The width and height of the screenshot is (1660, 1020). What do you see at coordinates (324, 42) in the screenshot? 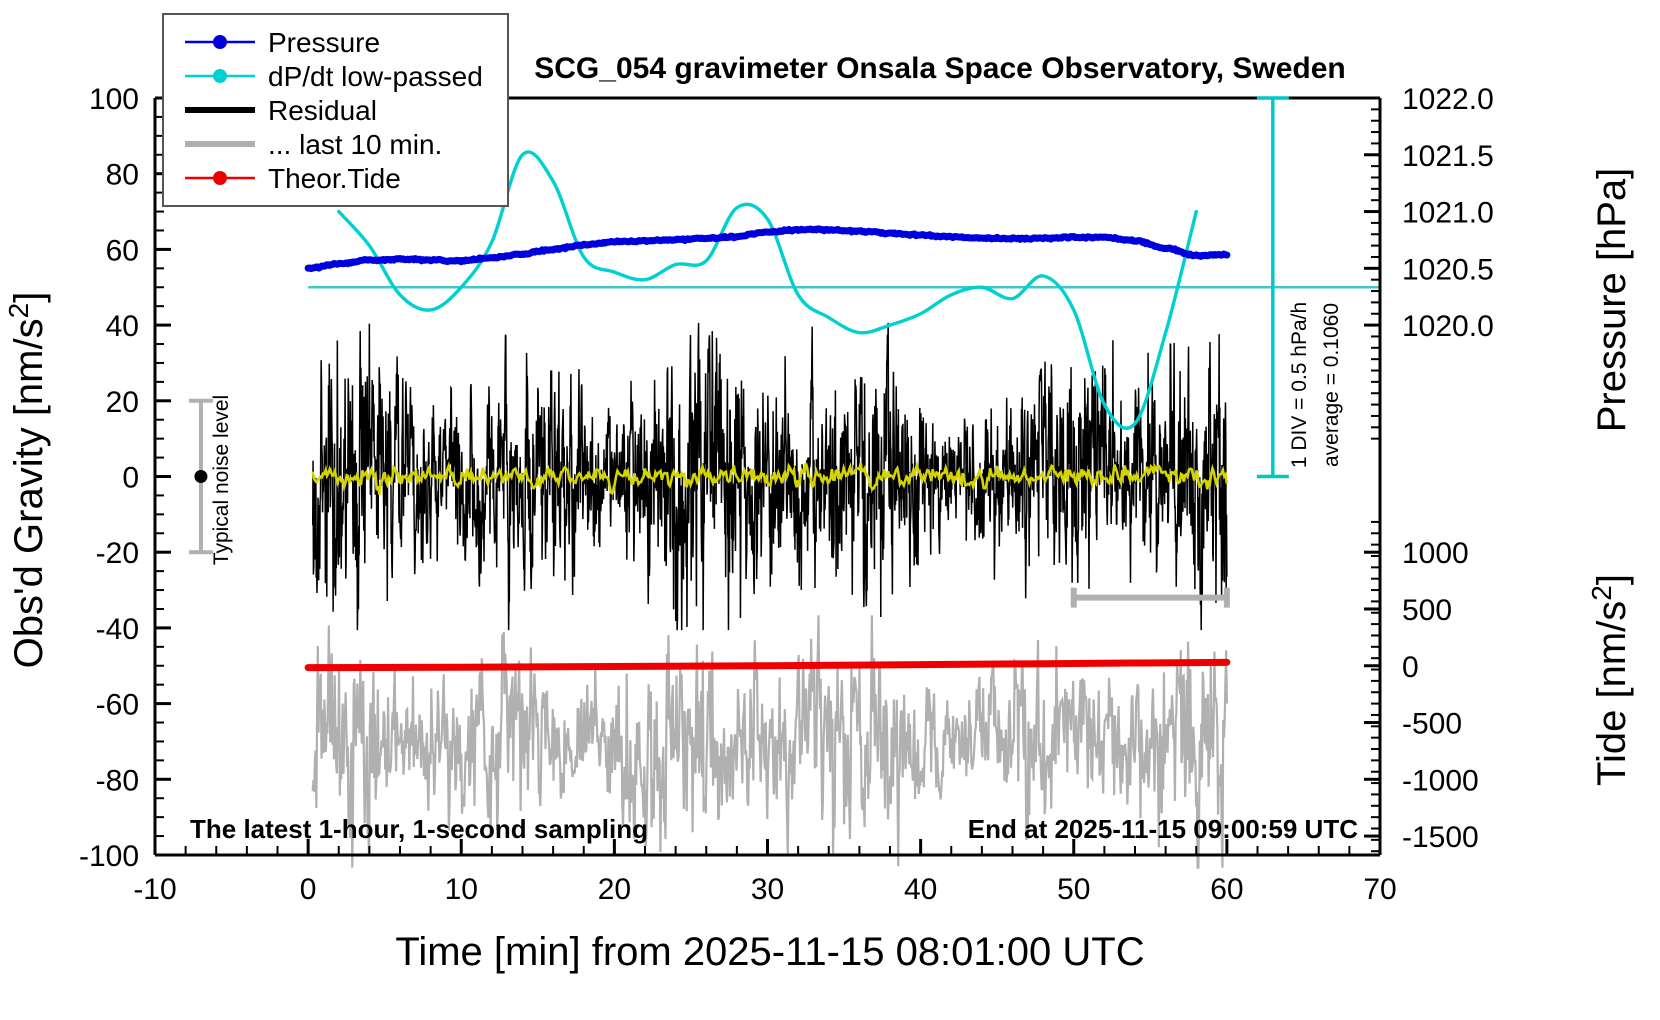
I see `legend-item-label: Pressure` at bounding box center [324, 42].